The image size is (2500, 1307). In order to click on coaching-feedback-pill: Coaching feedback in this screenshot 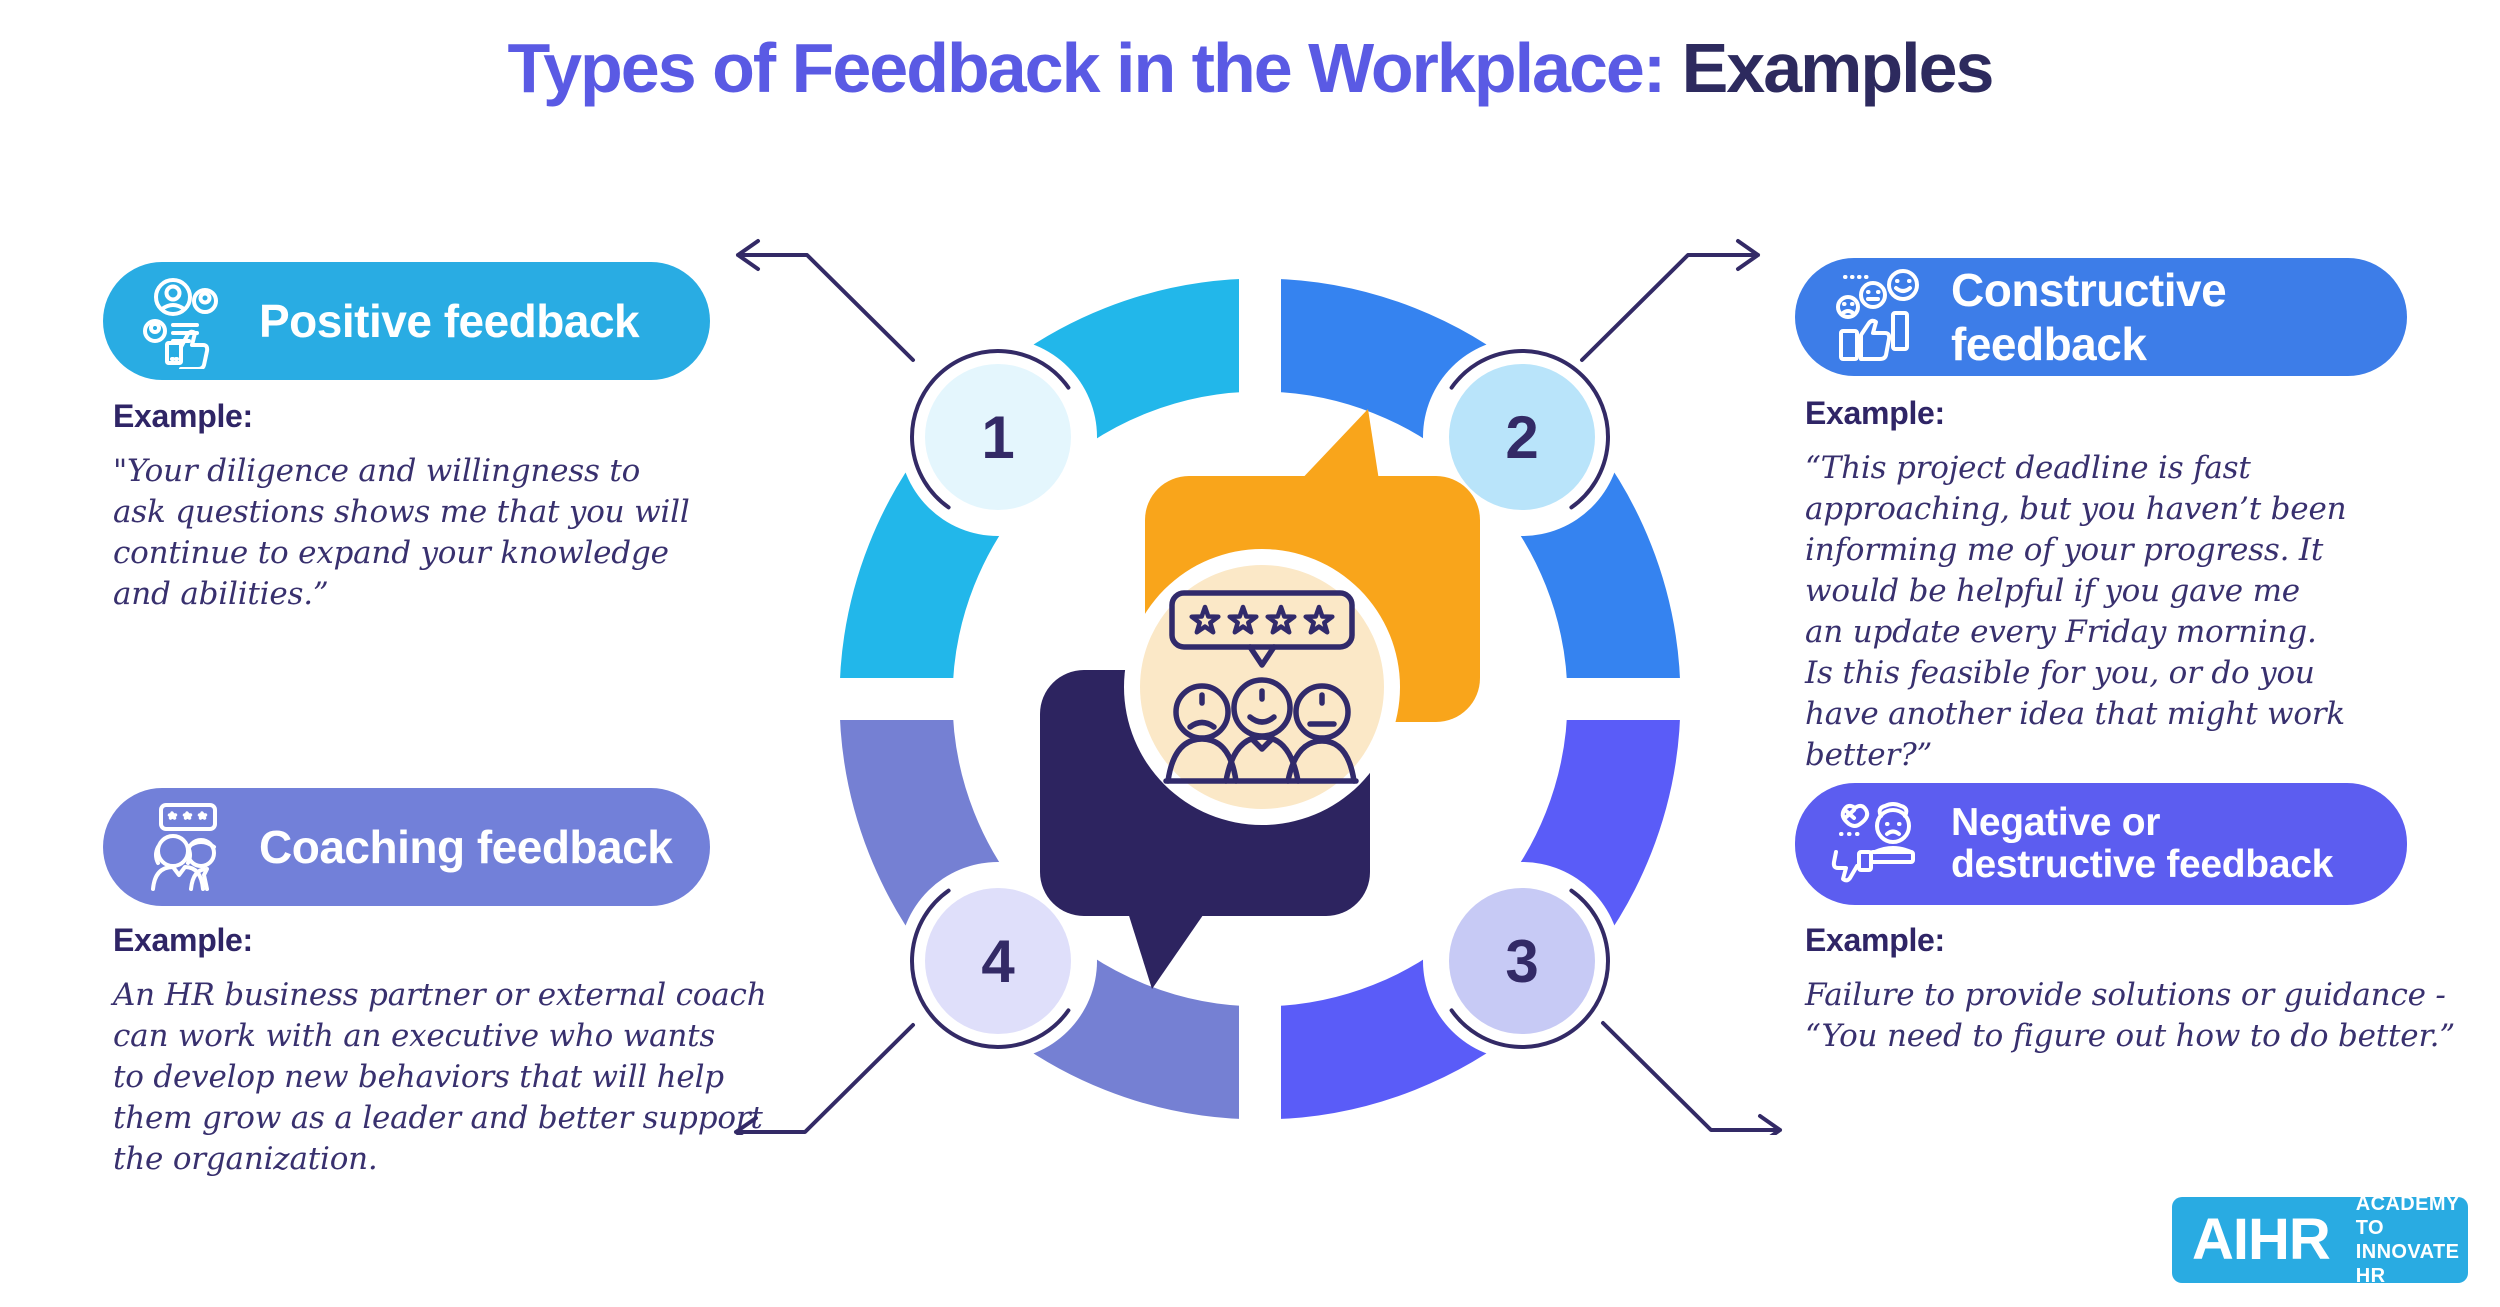, I will do `click(406, 847)`.